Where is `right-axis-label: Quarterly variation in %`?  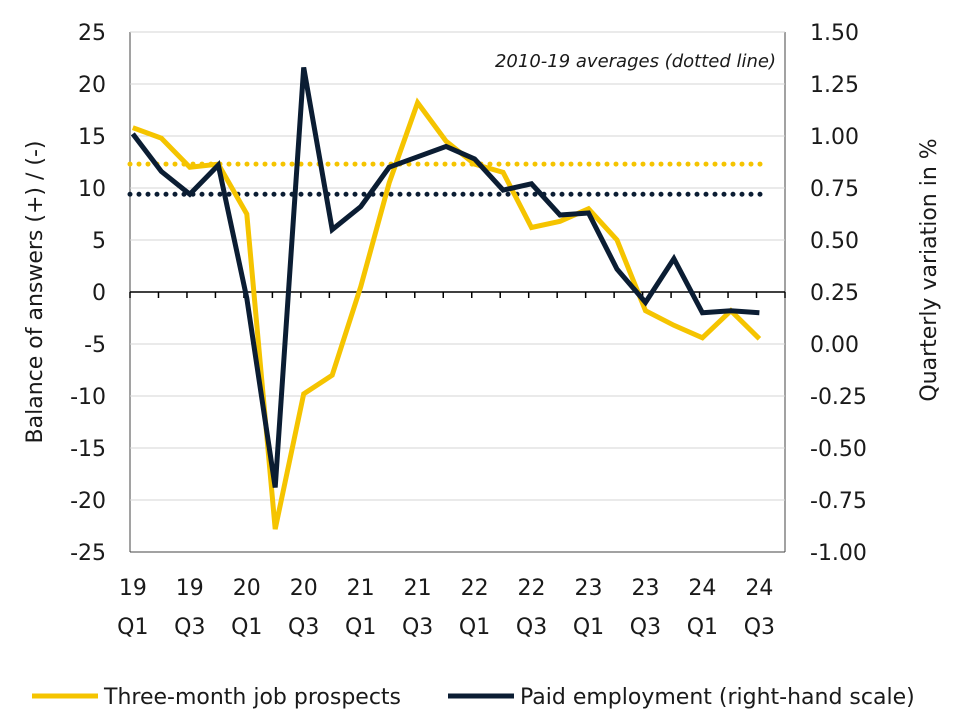
right-axis-label: Quarterly variation in % is located at coordinates (929, 269).